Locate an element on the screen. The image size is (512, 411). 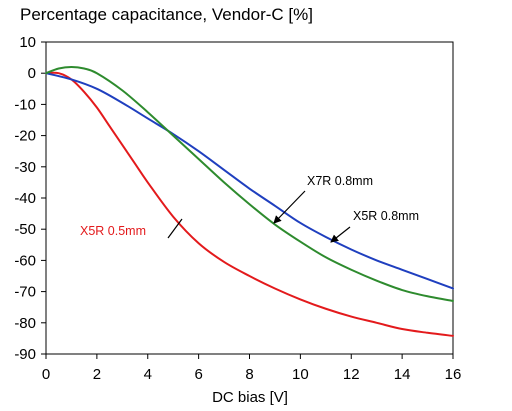
y-tick-label: -70 is located at coordinates (25, 292).